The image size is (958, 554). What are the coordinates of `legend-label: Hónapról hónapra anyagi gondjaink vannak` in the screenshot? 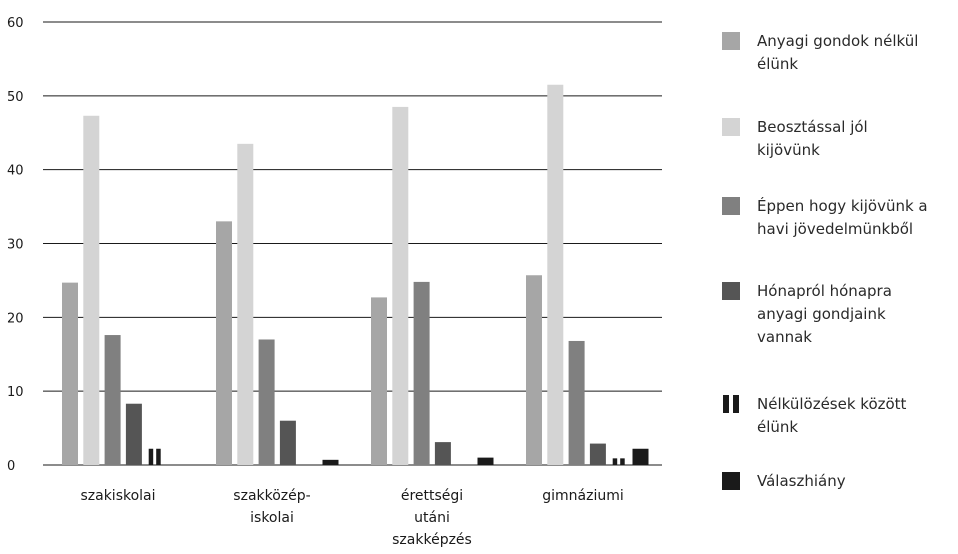 It's located at (824, 314).